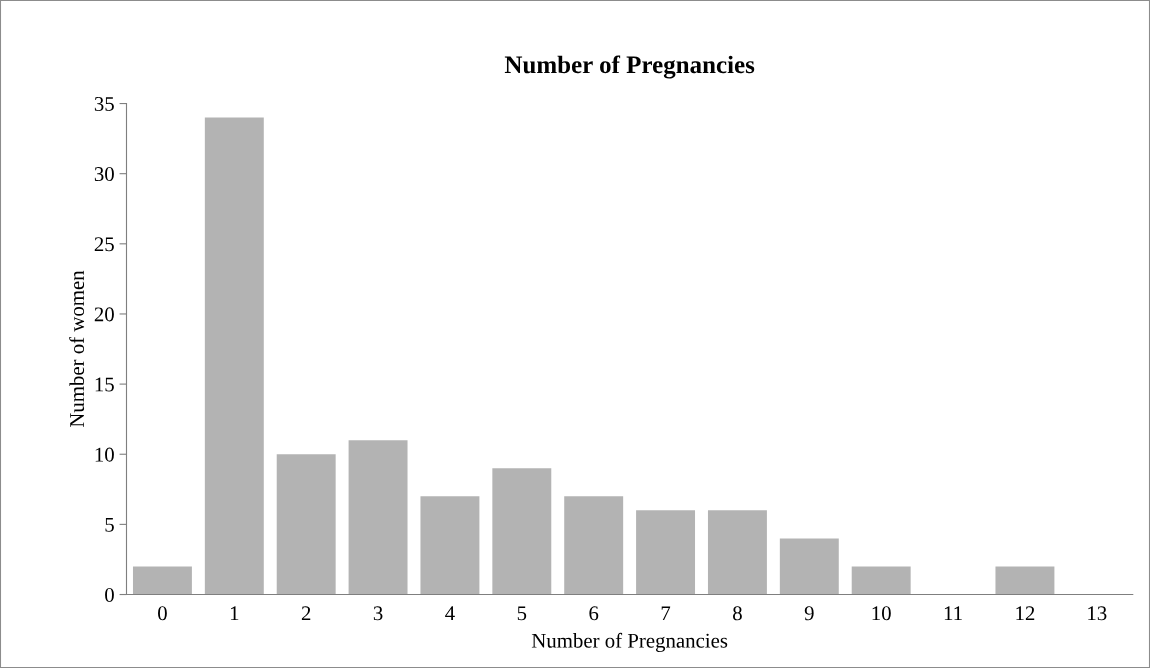 The image size is (1150, 668). I want to click on y-tick-label: 25, so click(104, 244).